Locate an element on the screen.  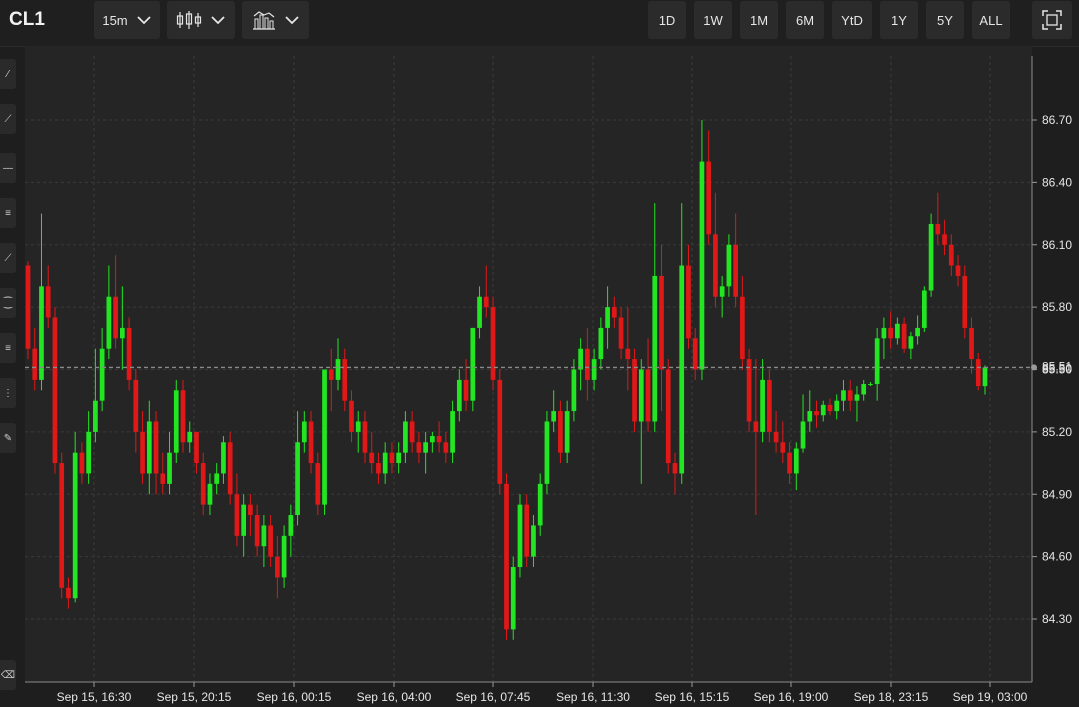
range-button-all: ALL is located at coordinates (991, 20).